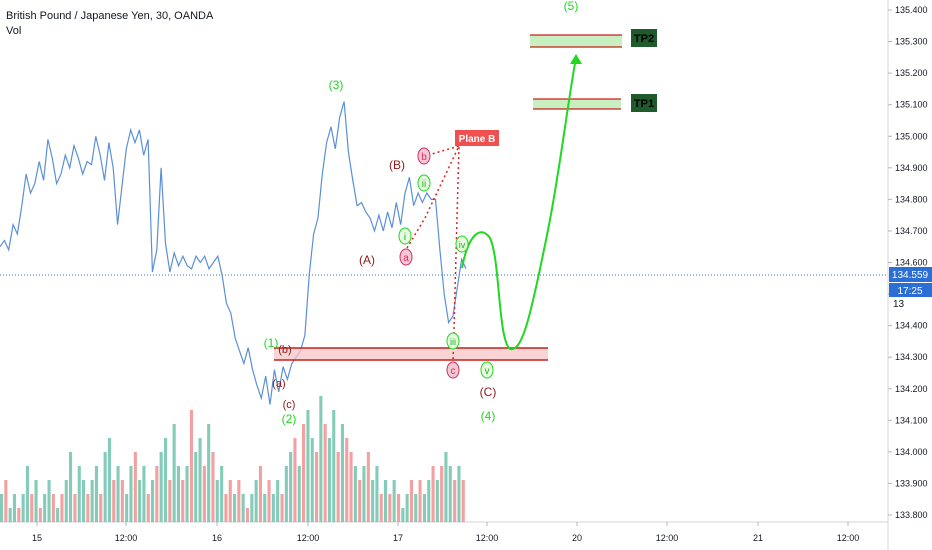 The width and height of the screenshot is (932, 550). What do you see at coordinates (911, 42) in the screenshot?
I see `price-tick-label: 135.300` at bounding box center [911, 42].